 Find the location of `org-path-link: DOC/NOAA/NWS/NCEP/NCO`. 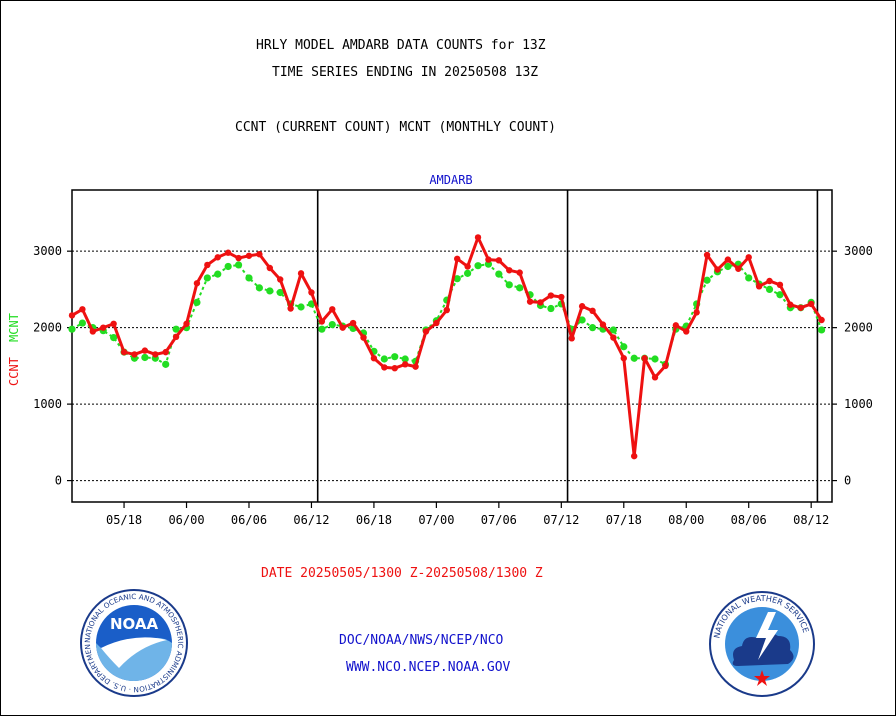

org-path-link: DOC/NOAA/NWS/NCEP/NCO is located at coordinates (421, 640).